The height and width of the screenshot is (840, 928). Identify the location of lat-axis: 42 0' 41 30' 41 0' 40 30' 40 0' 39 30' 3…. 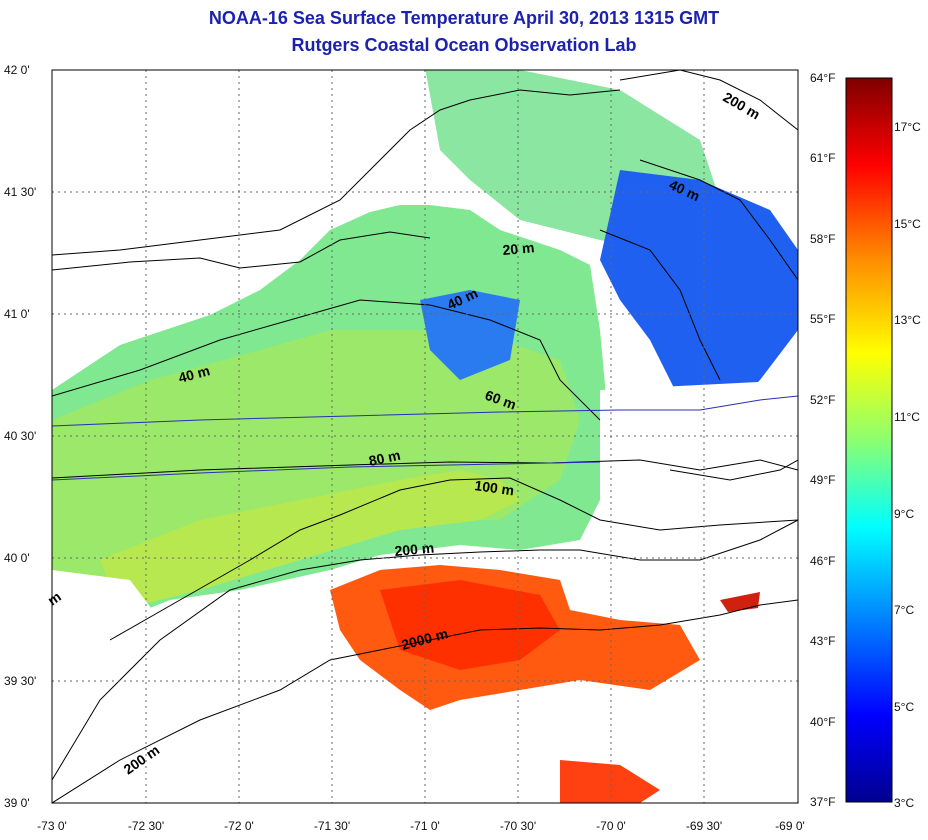
(20, 436).